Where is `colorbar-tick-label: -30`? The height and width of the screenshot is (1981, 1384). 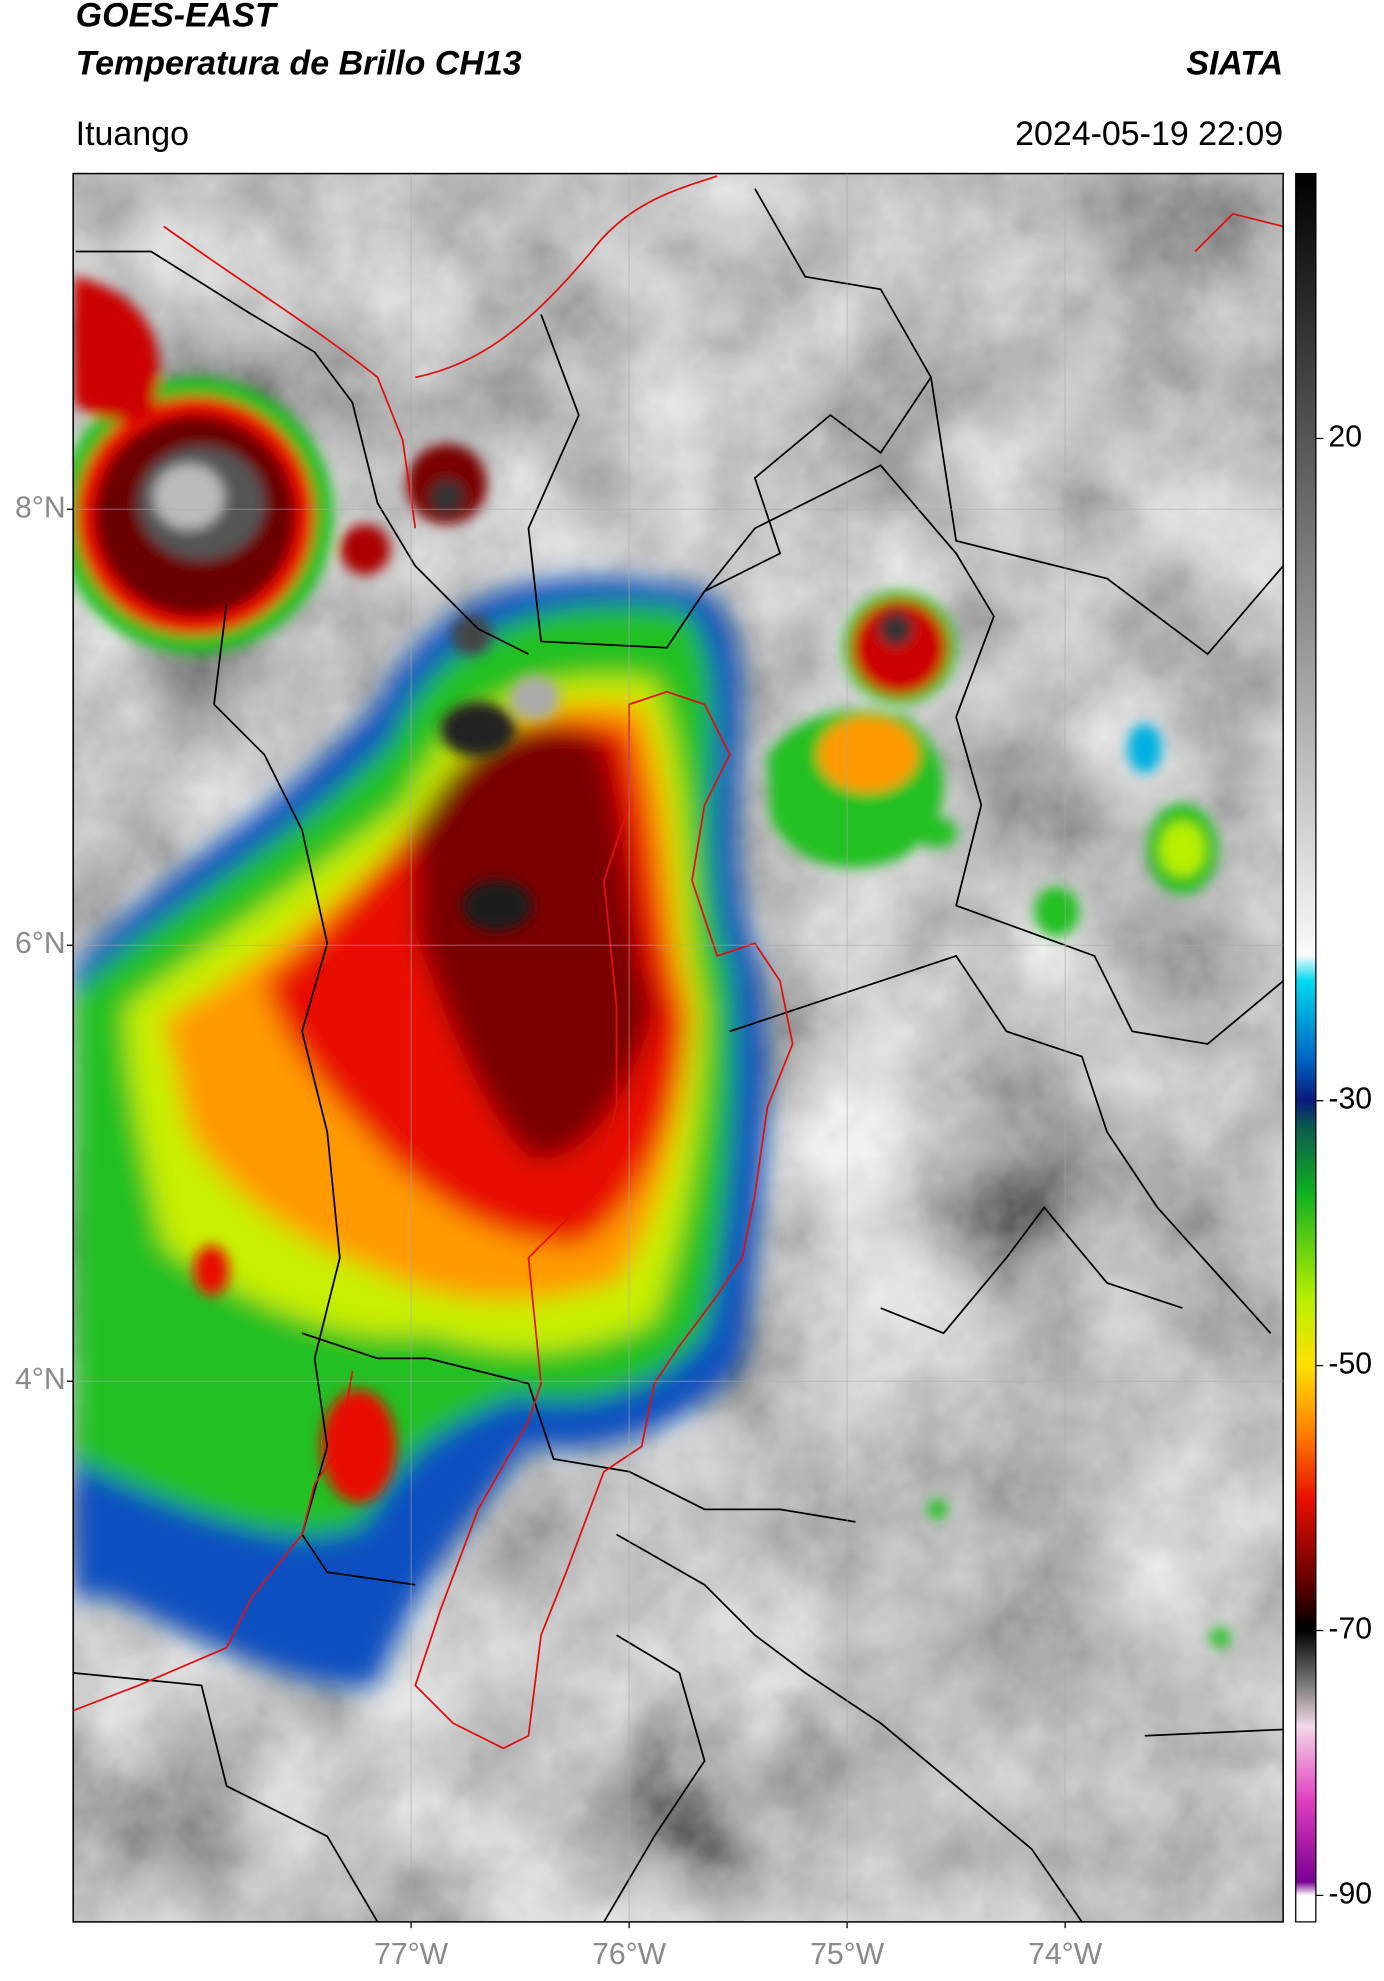 colorbar-tick-label: -30 is located at coordinates (1350, 1099).